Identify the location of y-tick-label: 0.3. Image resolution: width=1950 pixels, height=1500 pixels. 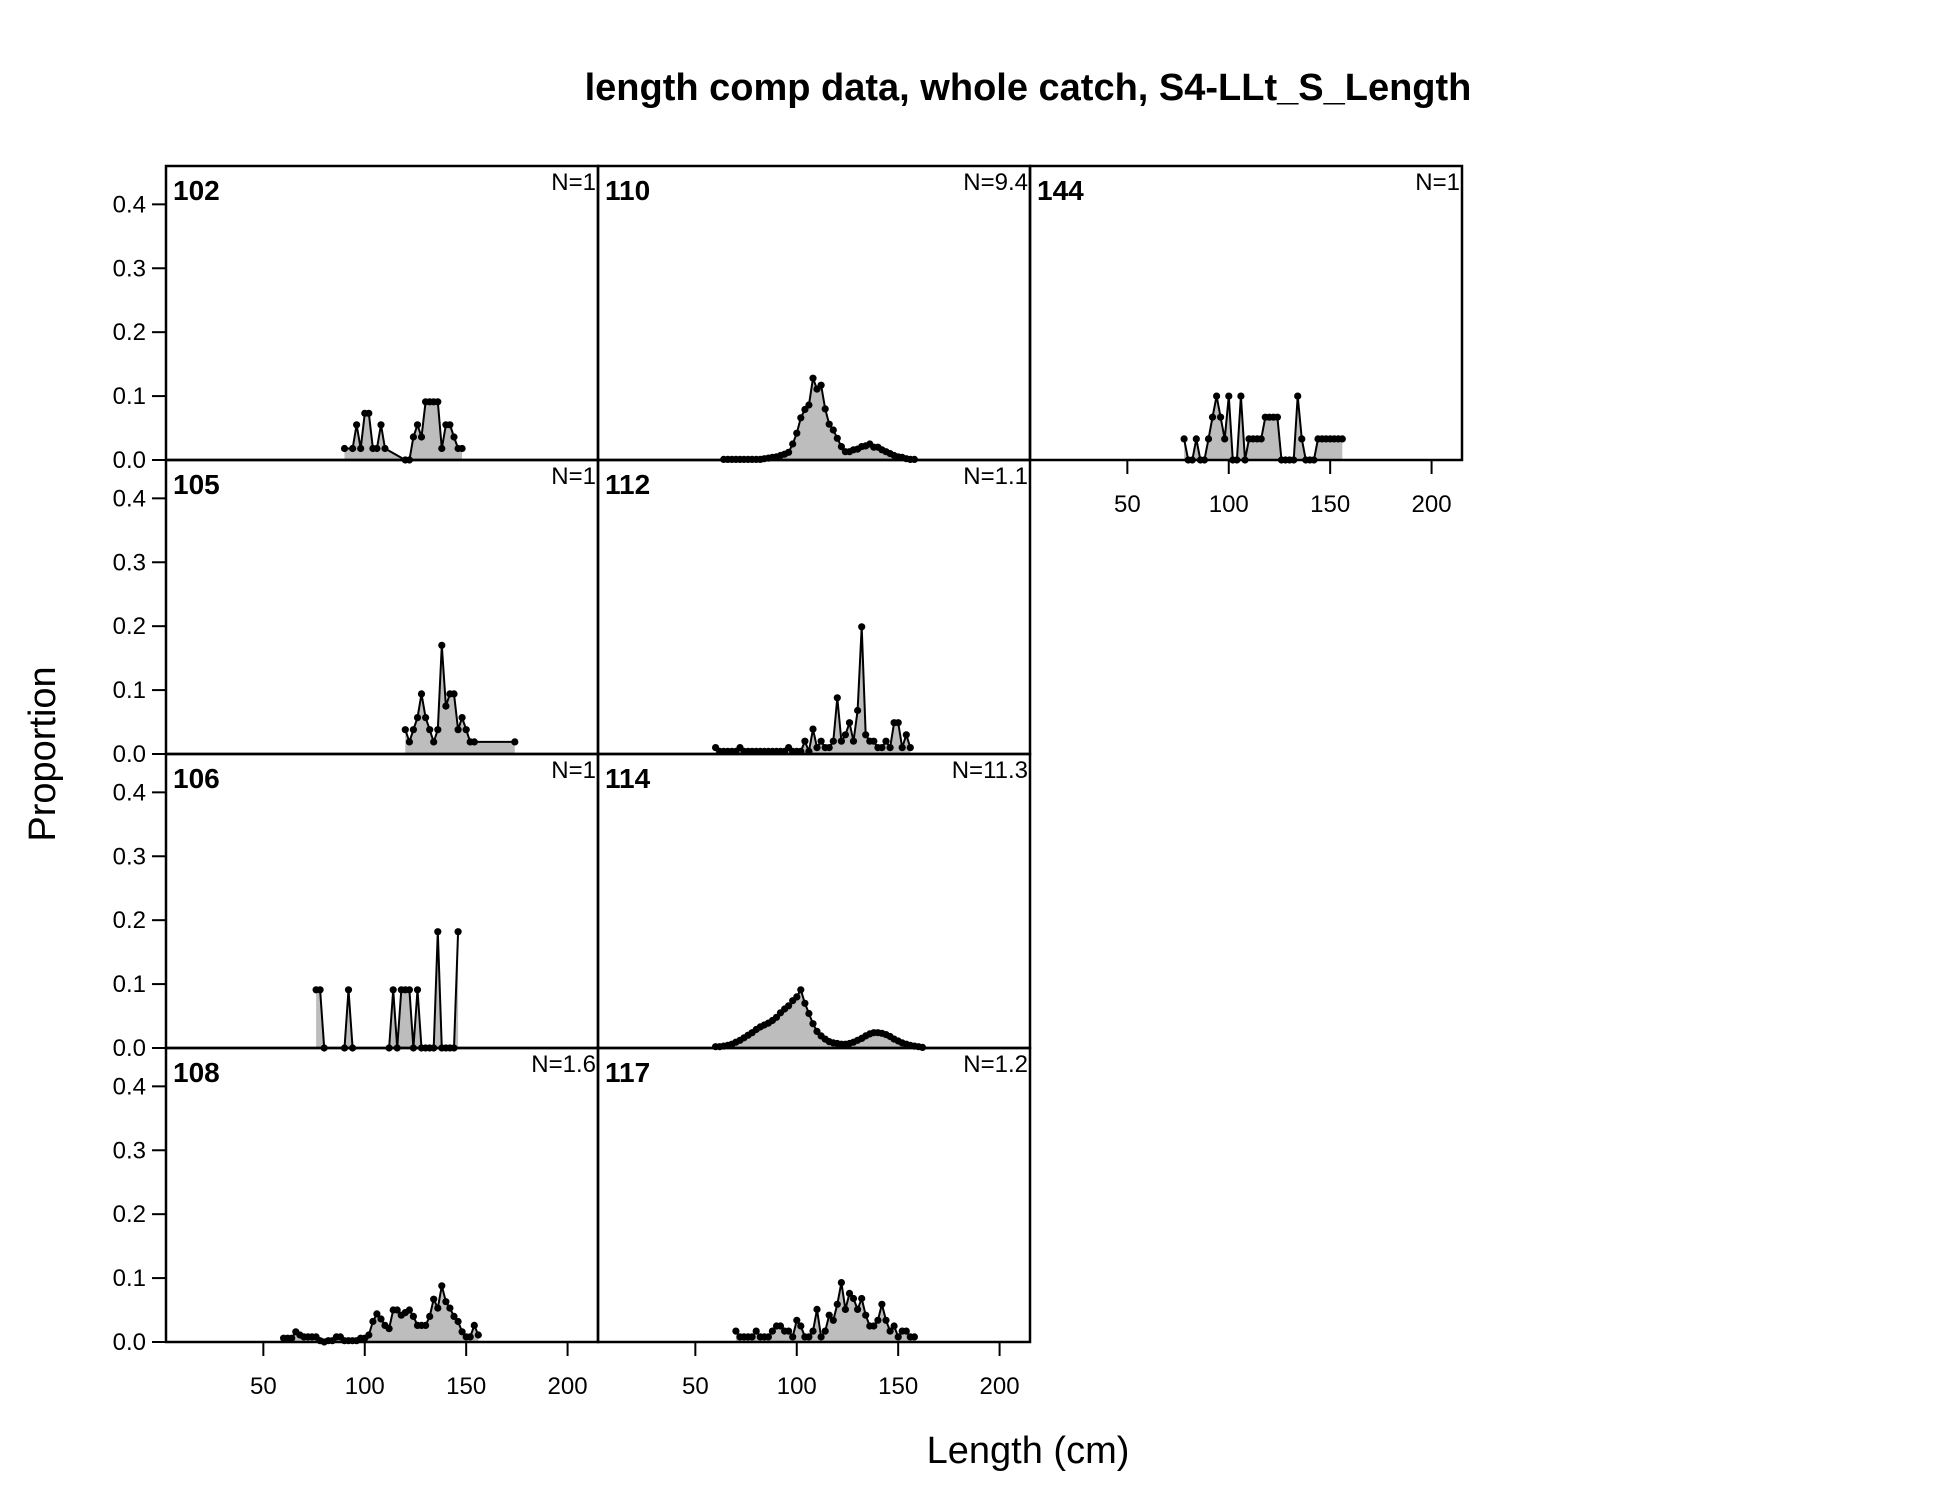
(129, 1150).